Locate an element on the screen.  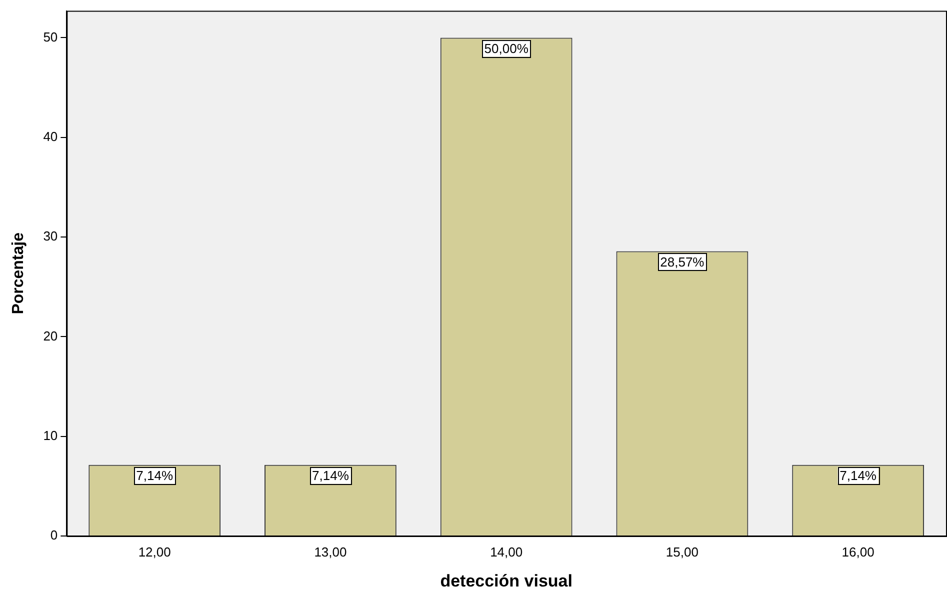
y-tick-label: 20 is located at coordinates (50, 336).